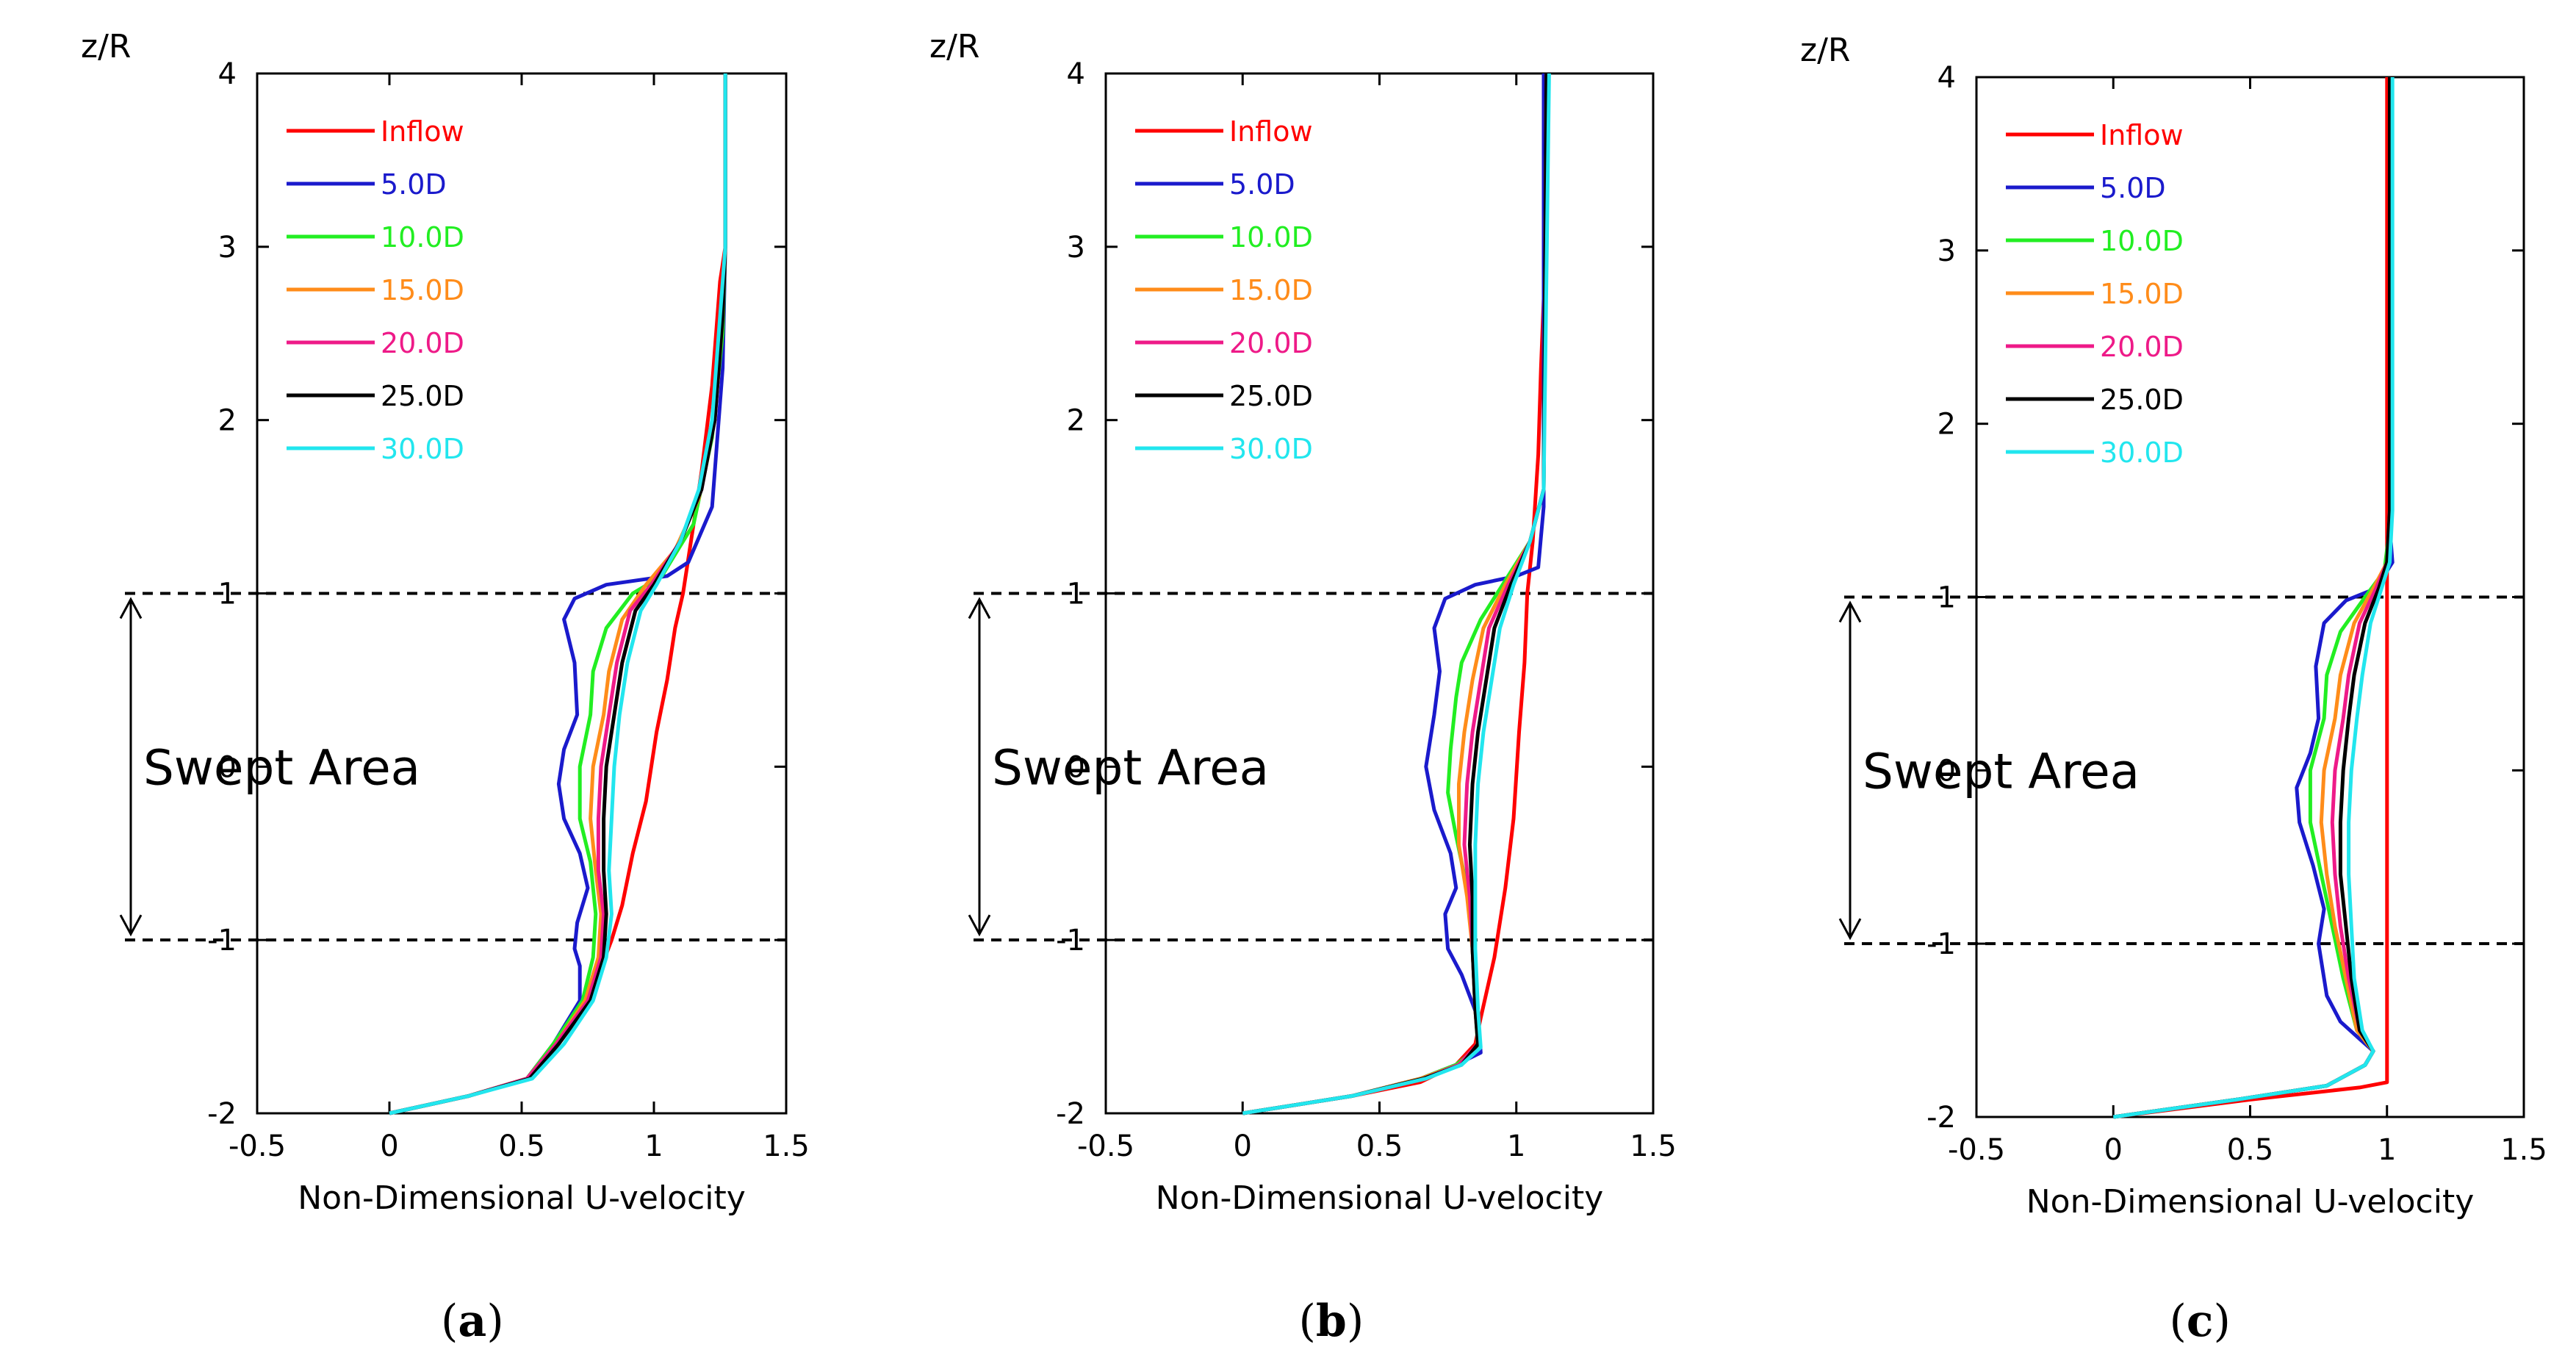 The height and width of the screenshot is (1358, 2576). What do you see at coordinates (2200, 1321) in the screenshot?
I see `panel-label: (c)` at bounding box center [2200, 1321].